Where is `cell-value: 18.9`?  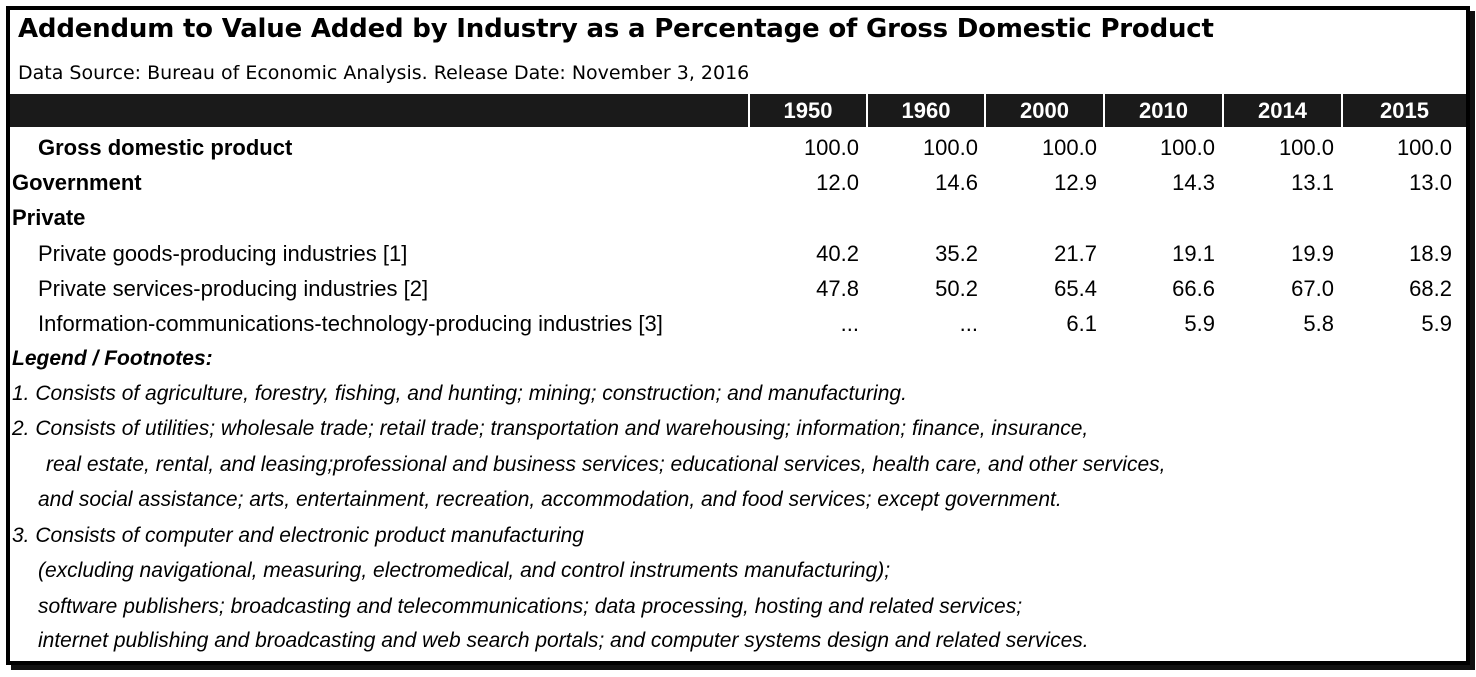
cell-value: 18.9 is located at coordinates (1430, 253).